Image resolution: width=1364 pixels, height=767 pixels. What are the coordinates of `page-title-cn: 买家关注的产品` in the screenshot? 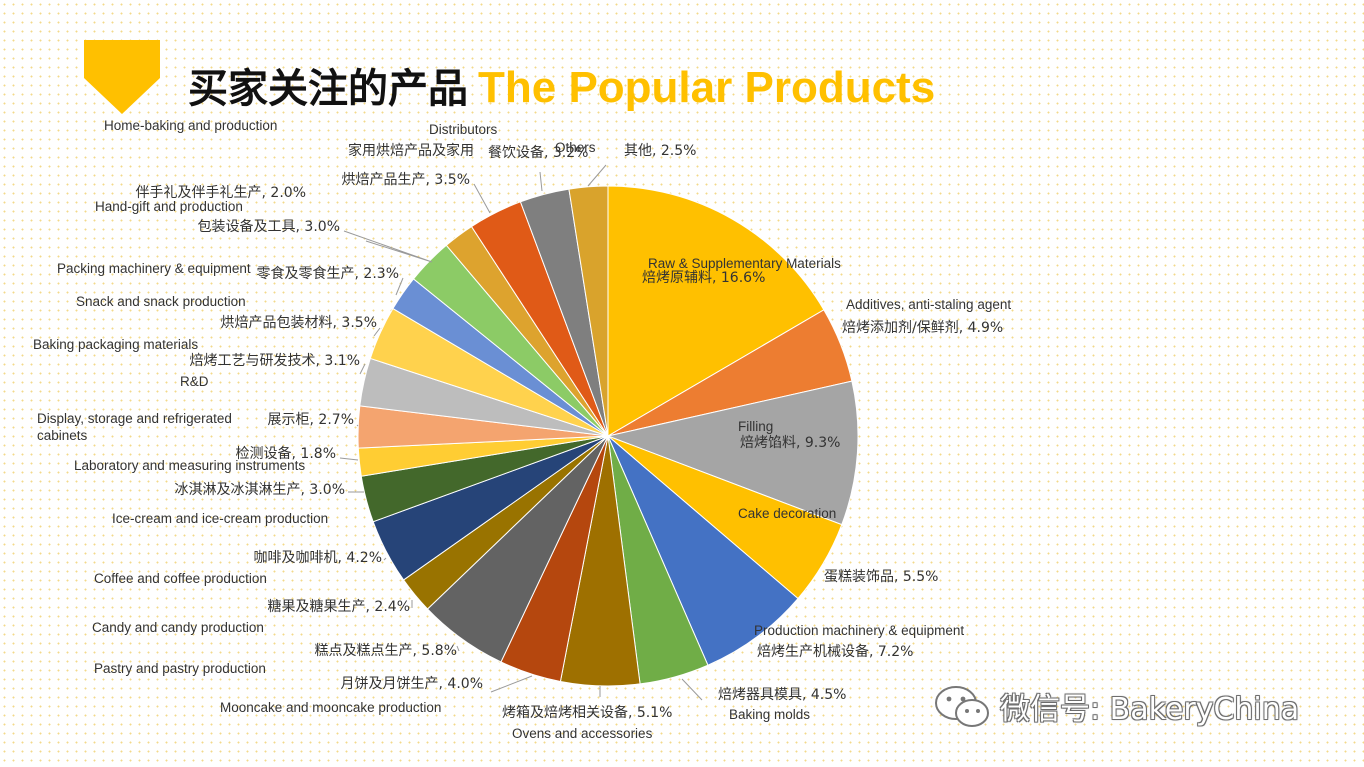 It's located at (328, 89).